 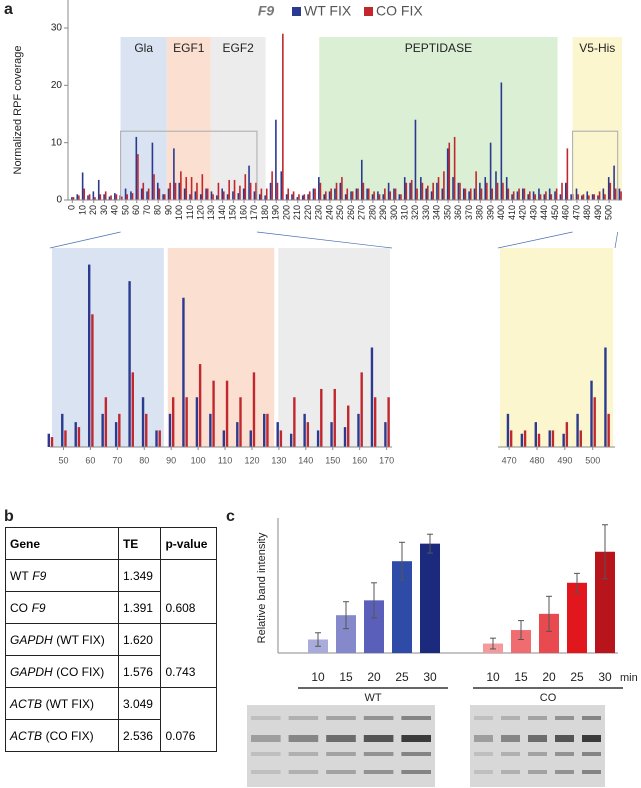 What do you see at coordinates (72, 207) in the screenshot?
I see `x-tick-label: 0` at bounding box center [72, 207].